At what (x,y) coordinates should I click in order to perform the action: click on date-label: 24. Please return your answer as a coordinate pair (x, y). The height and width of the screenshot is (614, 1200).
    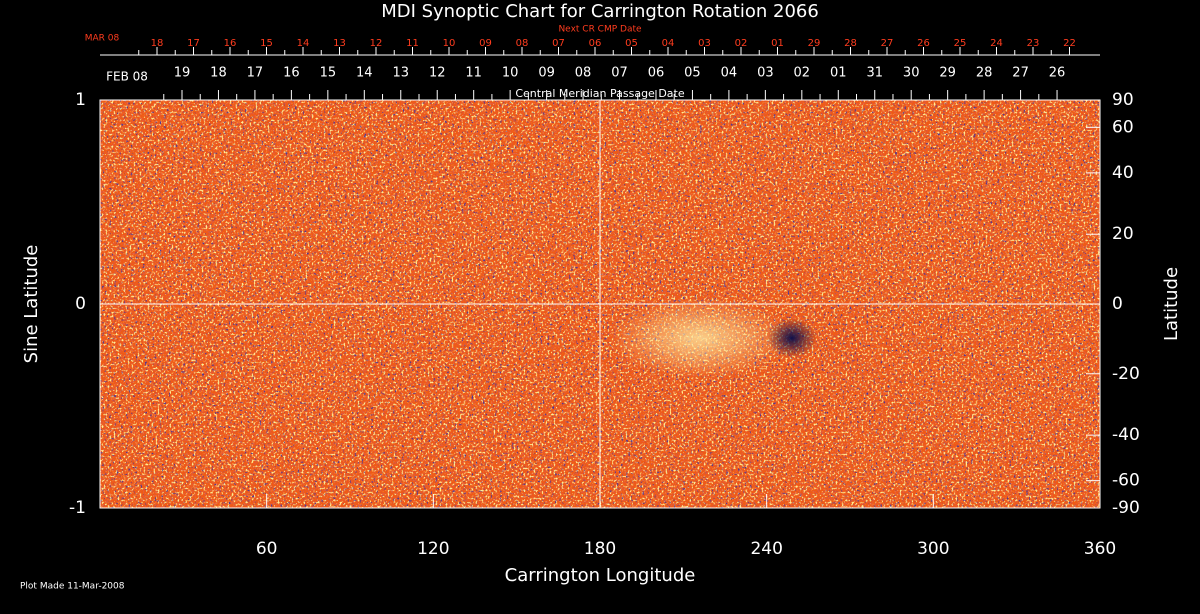
    Looking at the image, I should click on (996, 43).